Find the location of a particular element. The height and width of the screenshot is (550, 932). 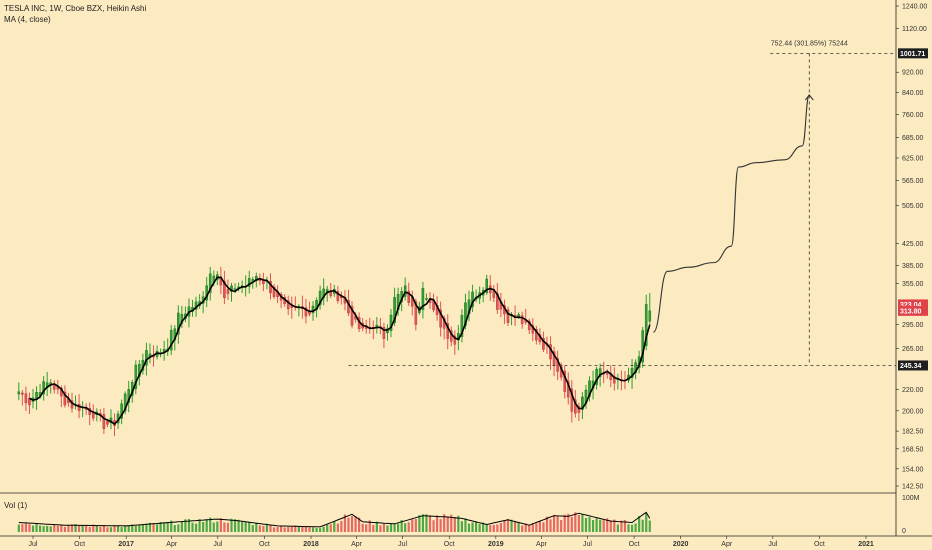

price-badge-bg is located at coordinates (913, 304).